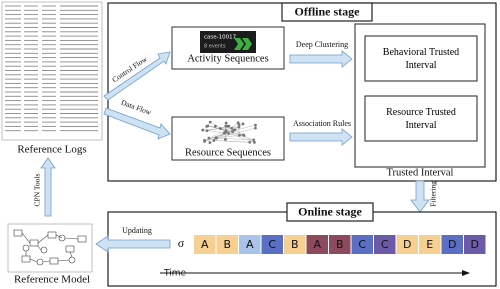 Image resolution: width=500 pixels, height=289 pixels. I want to click on reference-logs: Reference Logs, so click(51, 150).